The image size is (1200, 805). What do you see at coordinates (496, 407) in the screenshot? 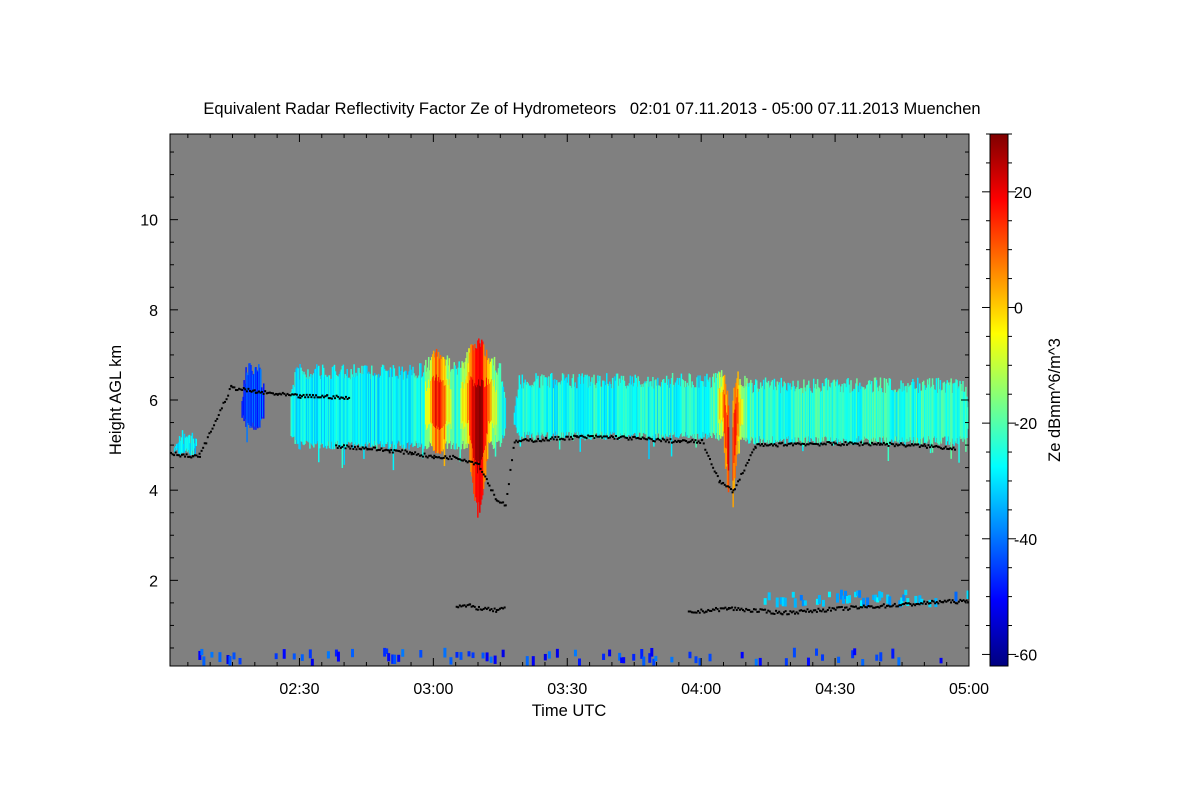
I see `convective-core` at bounding box center [496, 407].